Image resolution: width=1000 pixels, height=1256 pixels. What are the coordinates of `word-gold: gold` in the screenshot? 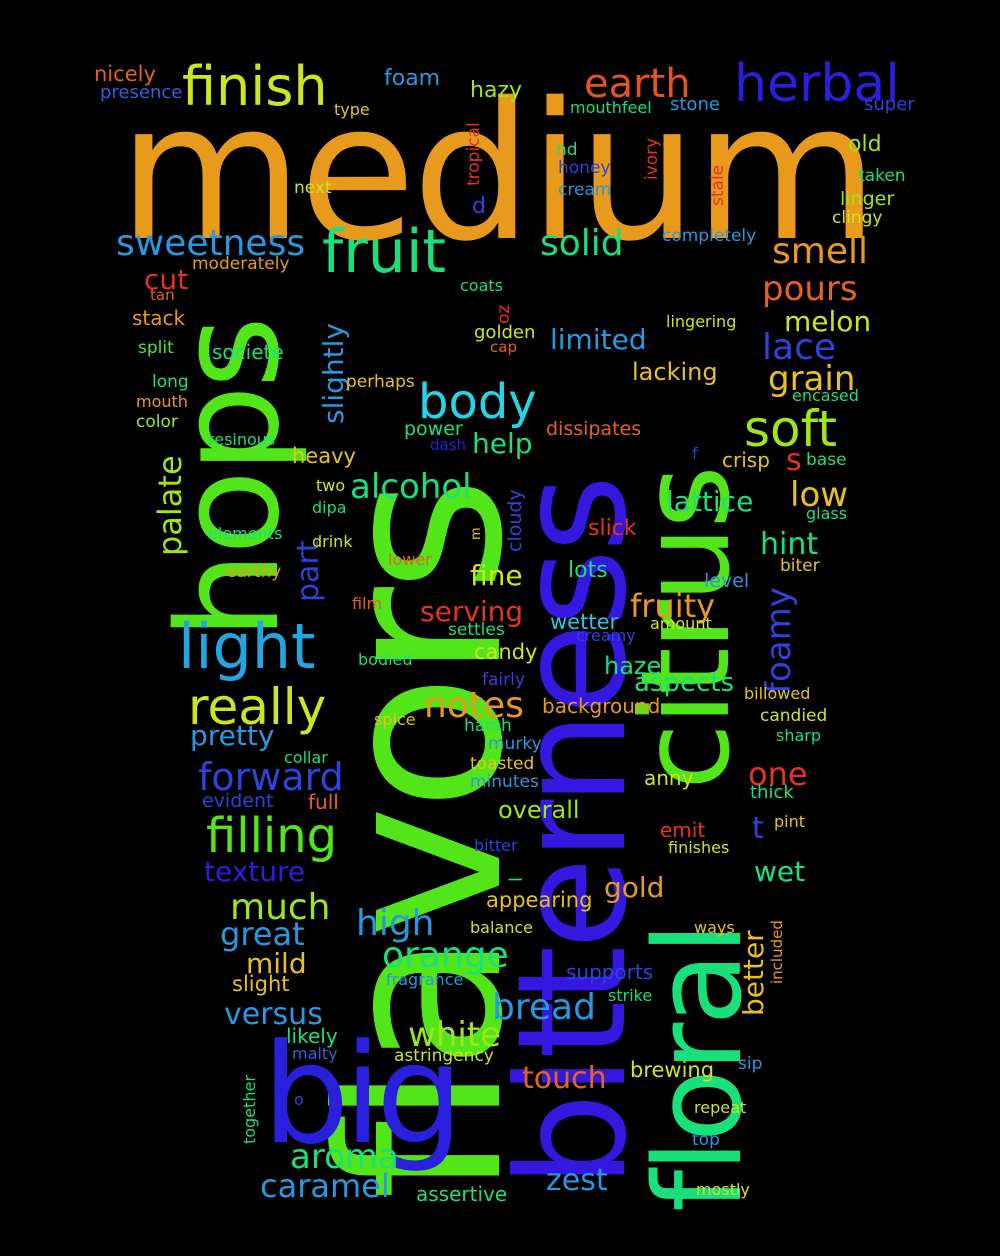 It's located at (634, 887).